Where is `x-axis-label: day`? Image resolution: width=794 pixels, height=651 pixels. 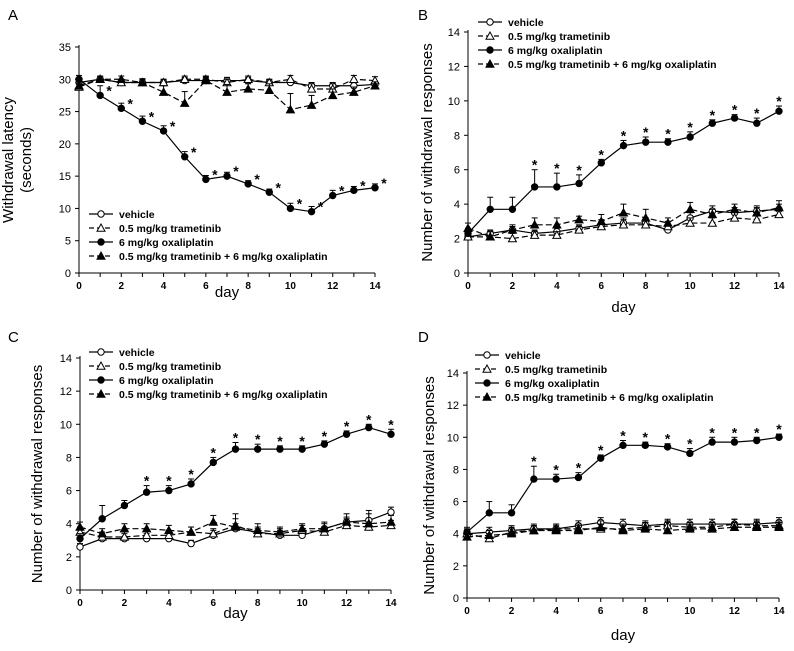
x-axis-label: day is located at coordinates (227, 292).